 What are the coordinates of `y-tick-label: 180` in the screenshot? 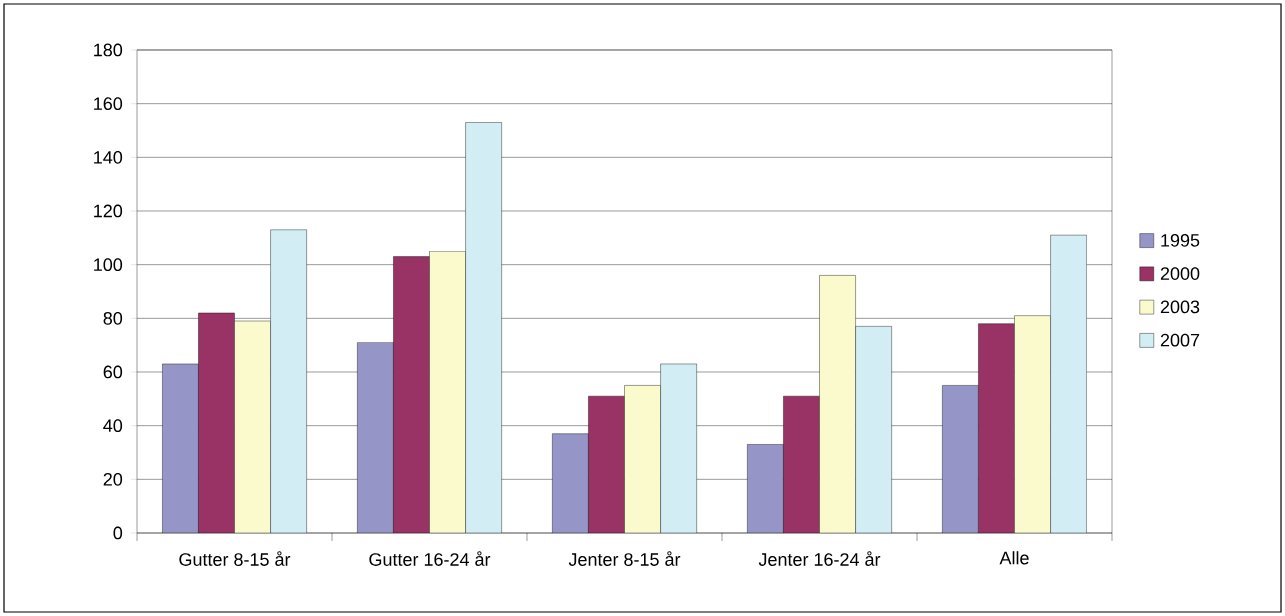 It's located at (108, 50).